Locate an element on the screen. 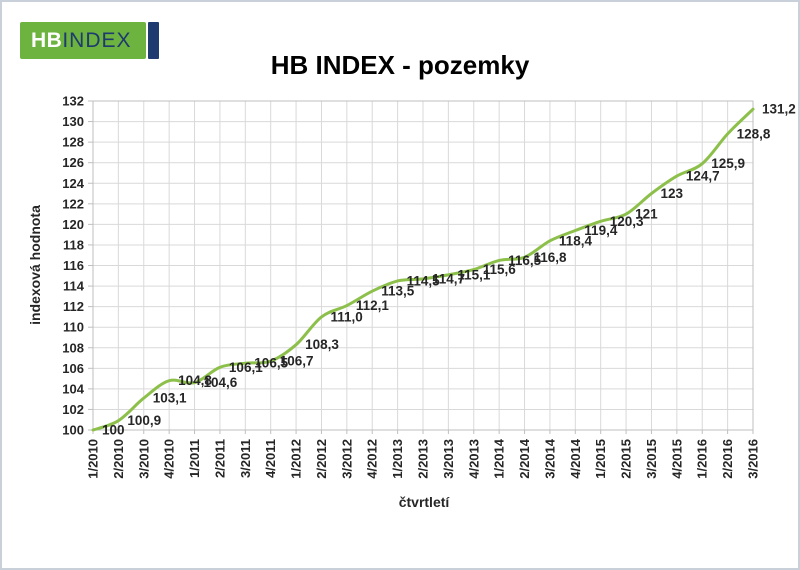  chart-title: HB INDEX - pozemky is located at coordinates (400, 65).